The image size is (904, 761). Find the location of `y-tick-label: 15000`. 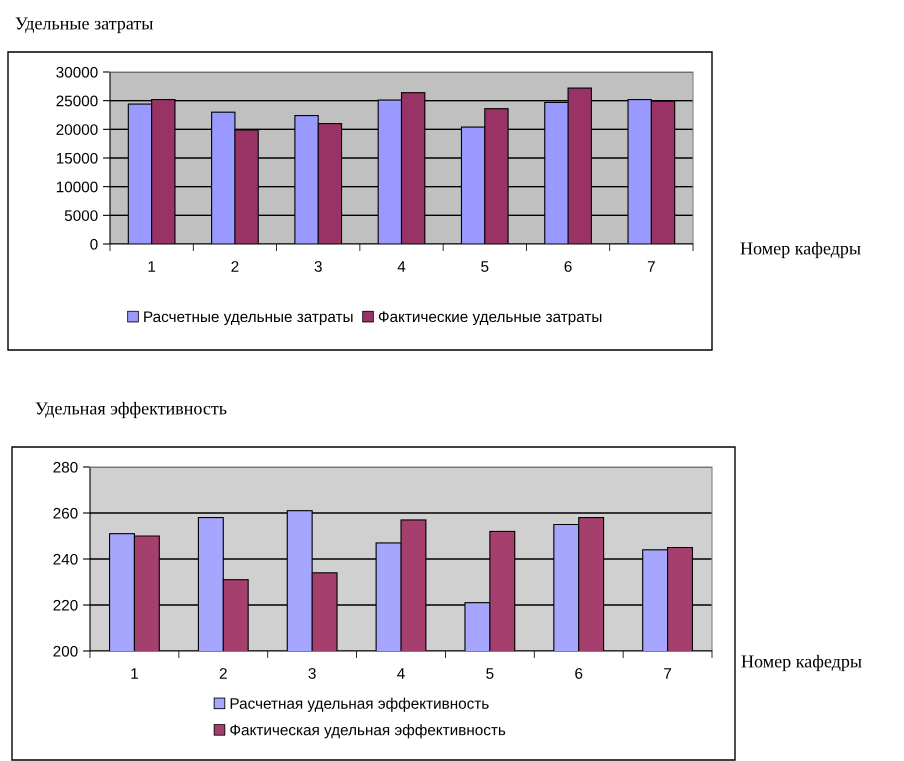

y-tick-label: 15000 is located at coordinates (77, 158).